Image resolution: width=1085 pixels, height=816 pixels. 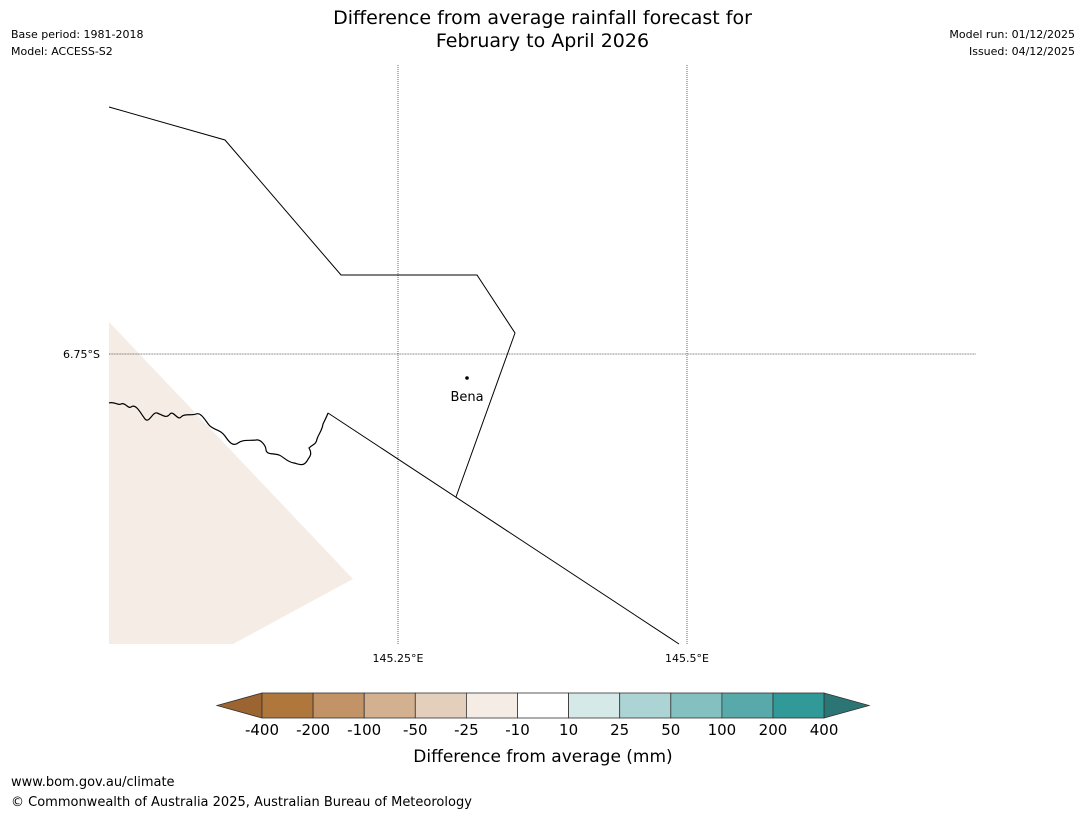 I want to click on colorbar-tick-label: -400, so click(x=262, y=730).